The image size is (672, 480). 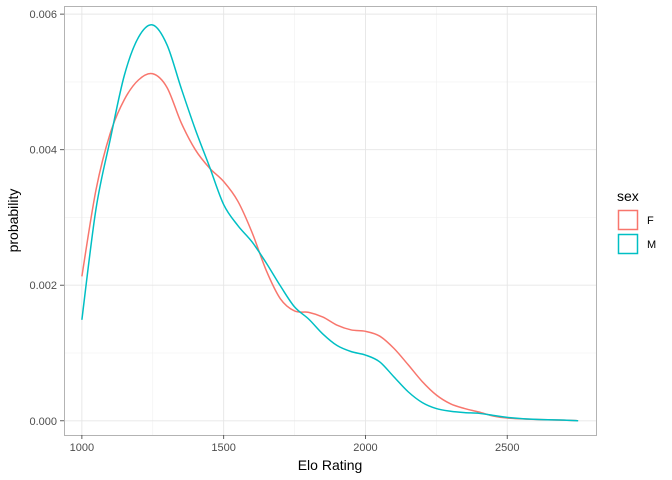 What do you see at coordinates (628, 220) in the screenshot?
I see `legend-key-f` at bounding box center [628, 220].